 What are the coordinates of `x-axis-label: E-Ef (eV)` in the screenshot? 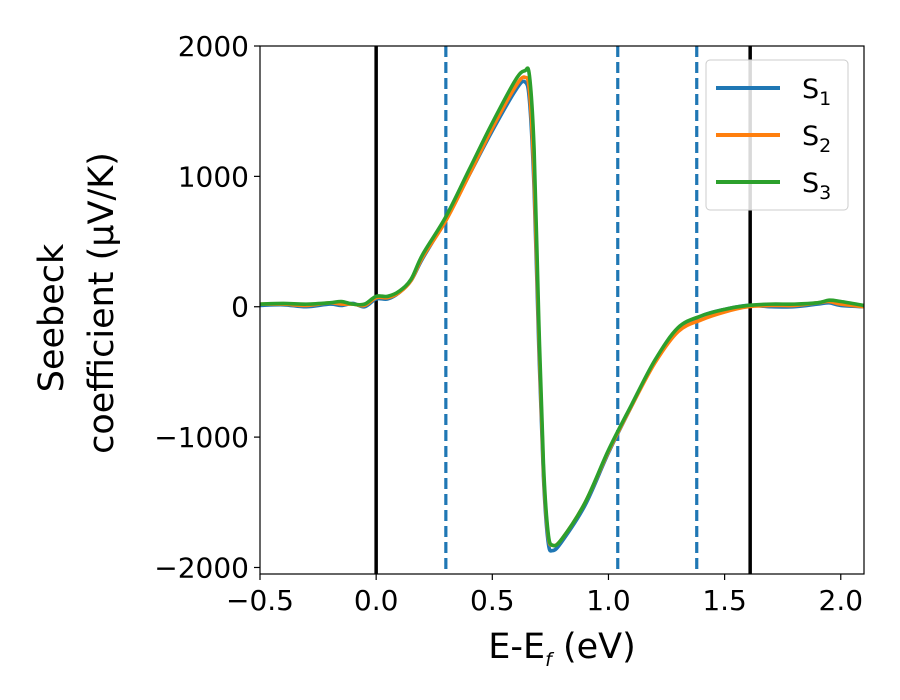 It's located at (561, 649).